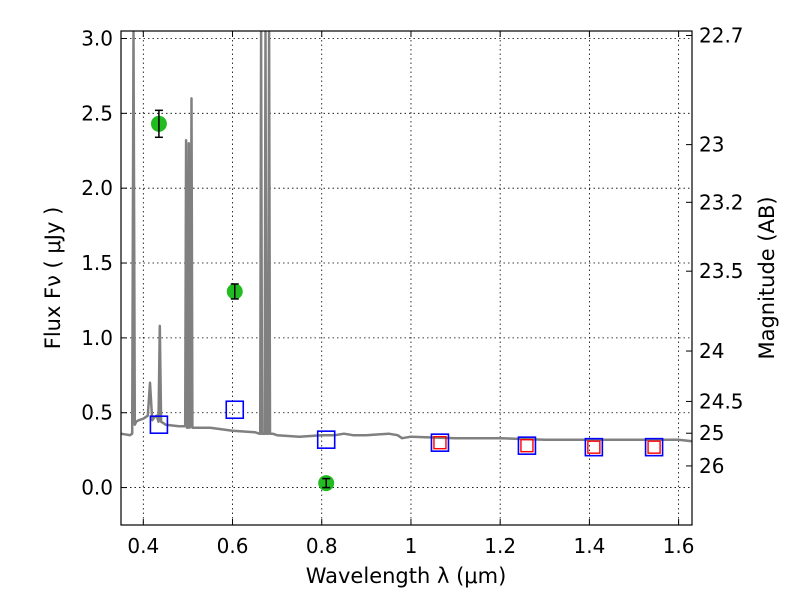 The image size is (800, 600). What do you see at coordinates (97, 413) in the screenshot?
I see `y-tick-label: 0.5` at bounding box center [97, 413].